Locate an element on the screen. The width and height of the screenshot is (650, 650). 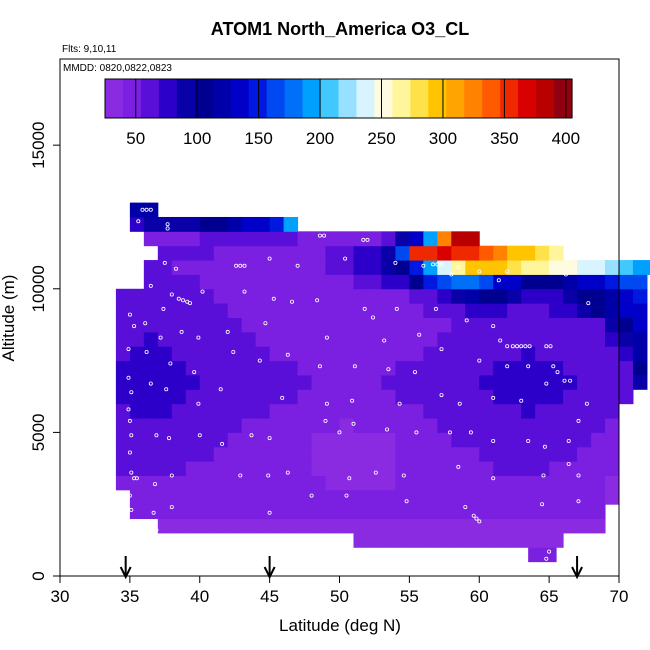
x-axis: 30 35 40 45 50 55 60 65 70 is located at coordinates (339, 591).